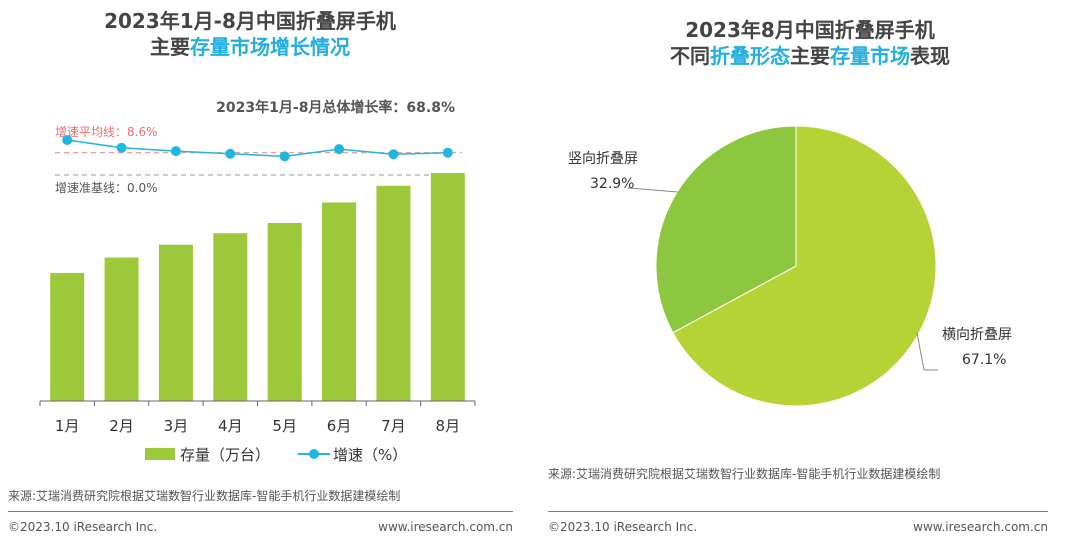 The width and height of the screenshot is (1080, 544). I want to click on avg-line-label: 增速平均线：8.6%, so click(106, 132).